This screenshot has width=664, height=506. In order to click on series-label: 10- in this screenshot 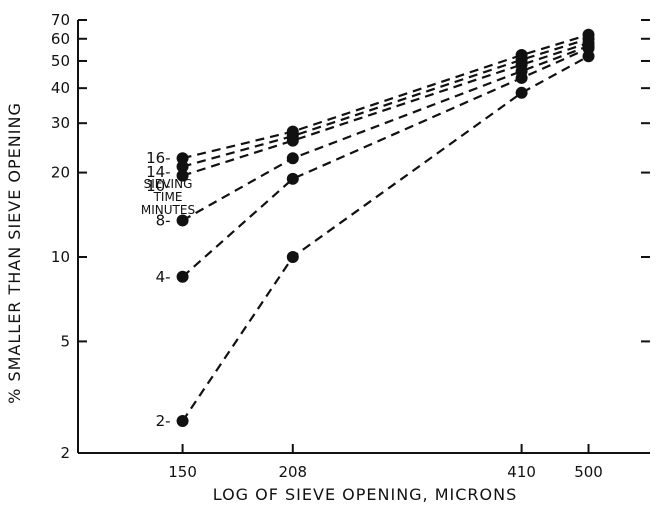, I will do `click(158, 186)`.